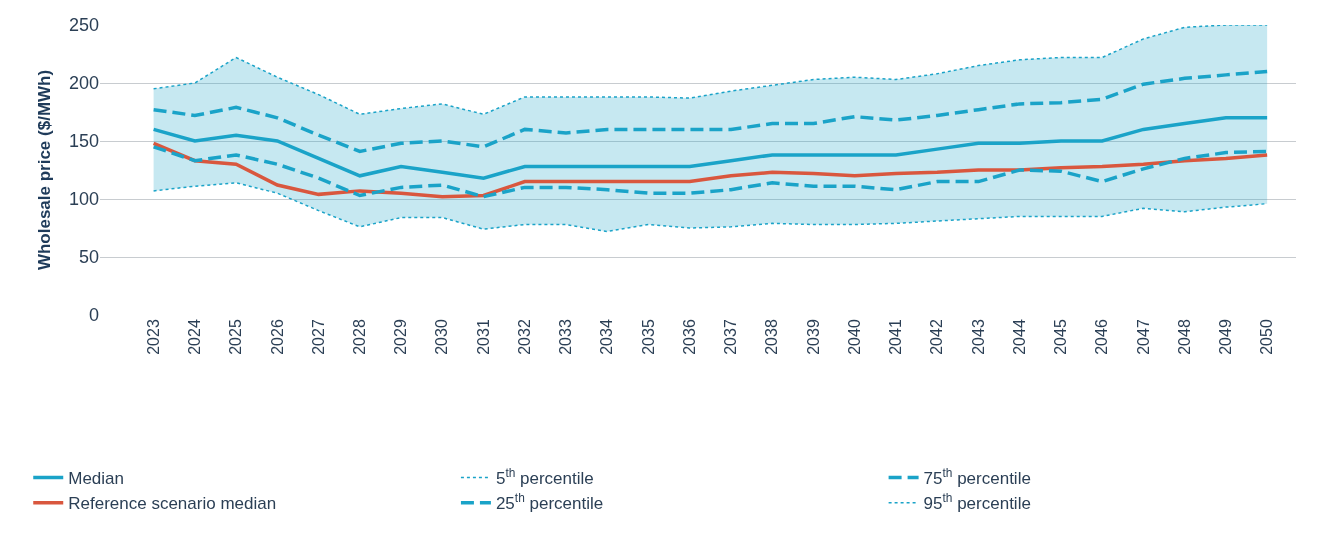  Describe the element at coordinates (896, 337) in the screenshot. I see `x-tick-label: 2041` at that location.